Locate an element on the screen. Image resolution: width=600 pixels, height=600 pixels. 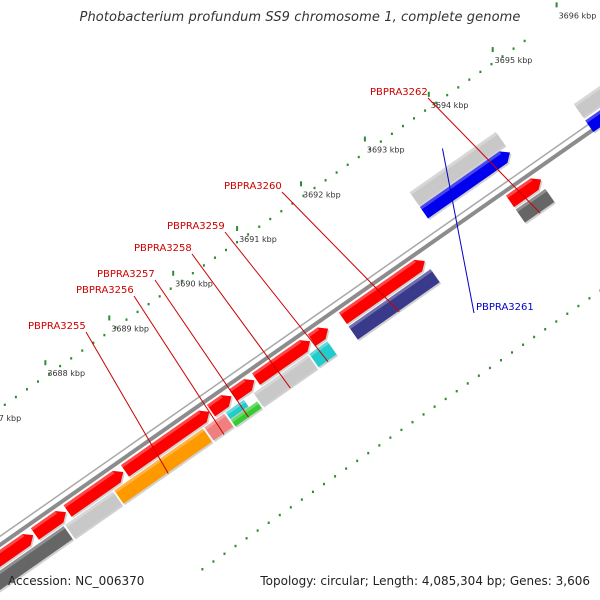
gene-label-pbpra3258: PBPRA3258 is located at coordinates (212, 316).